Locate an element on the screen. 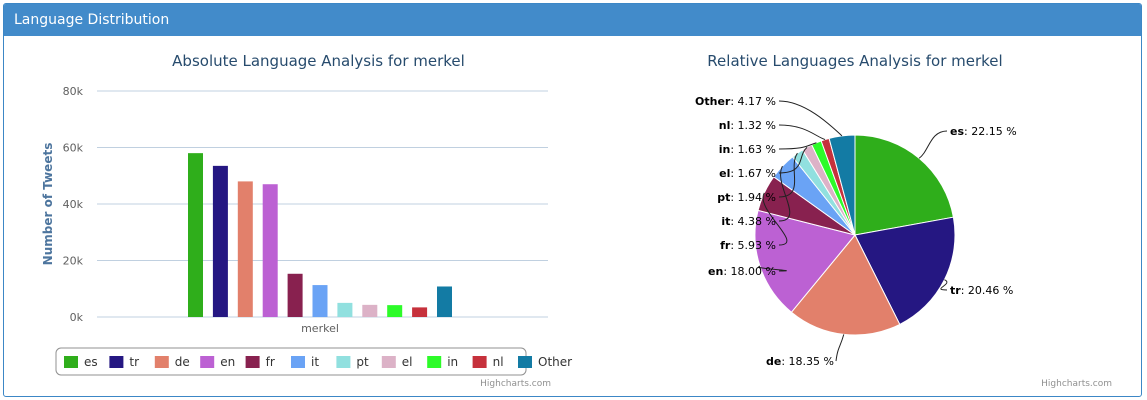 This screenshot has height=400, width=1147. legend-label: el is located at coordinates (407, 362).